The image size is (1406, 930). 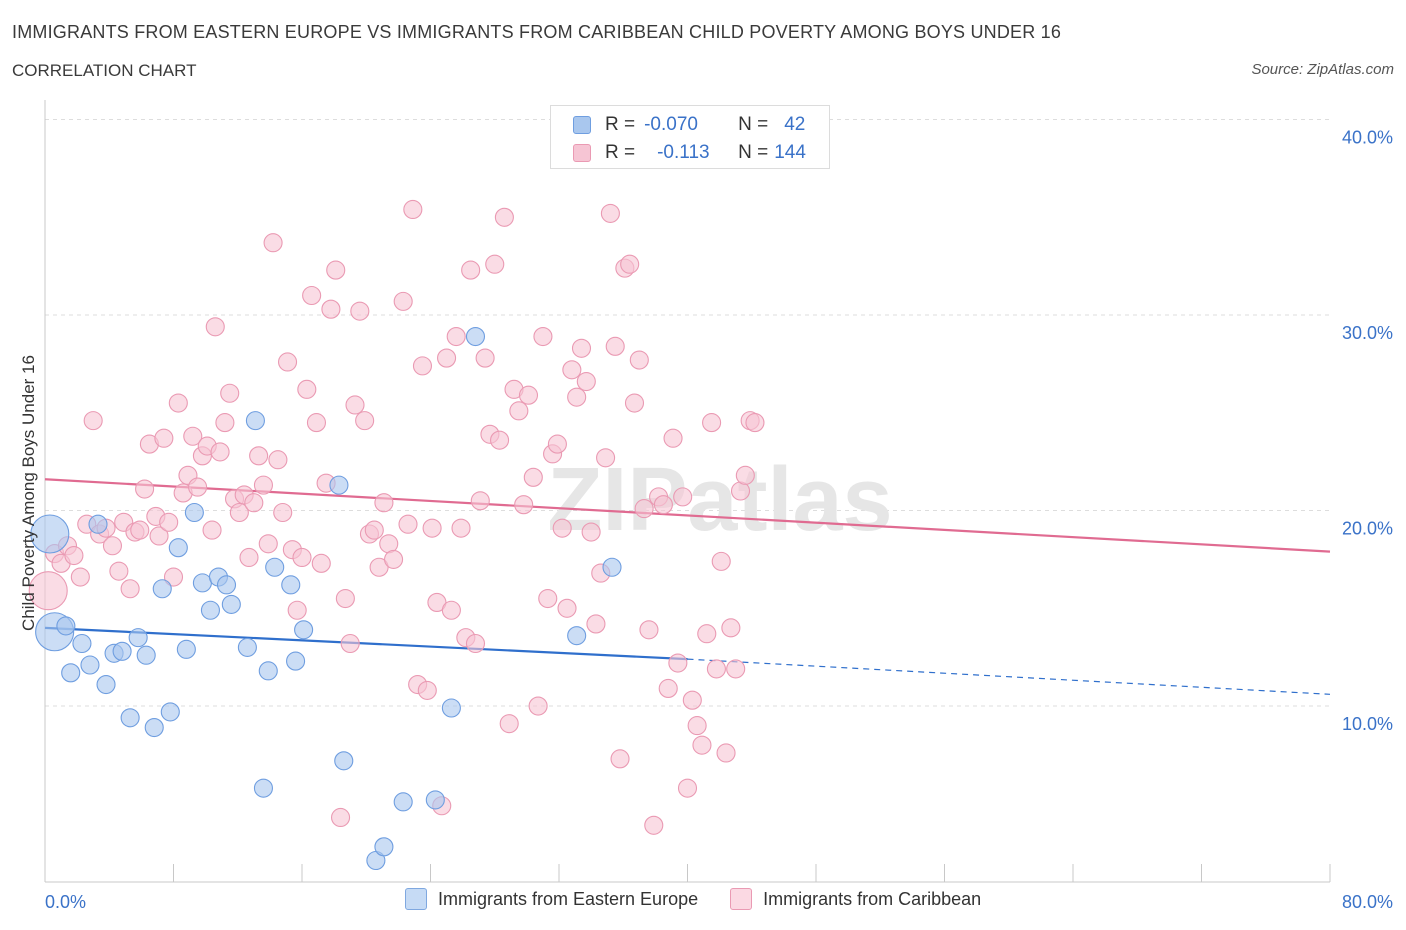 I want to click on legend-swatch-pink, so click(x=582, y=153).